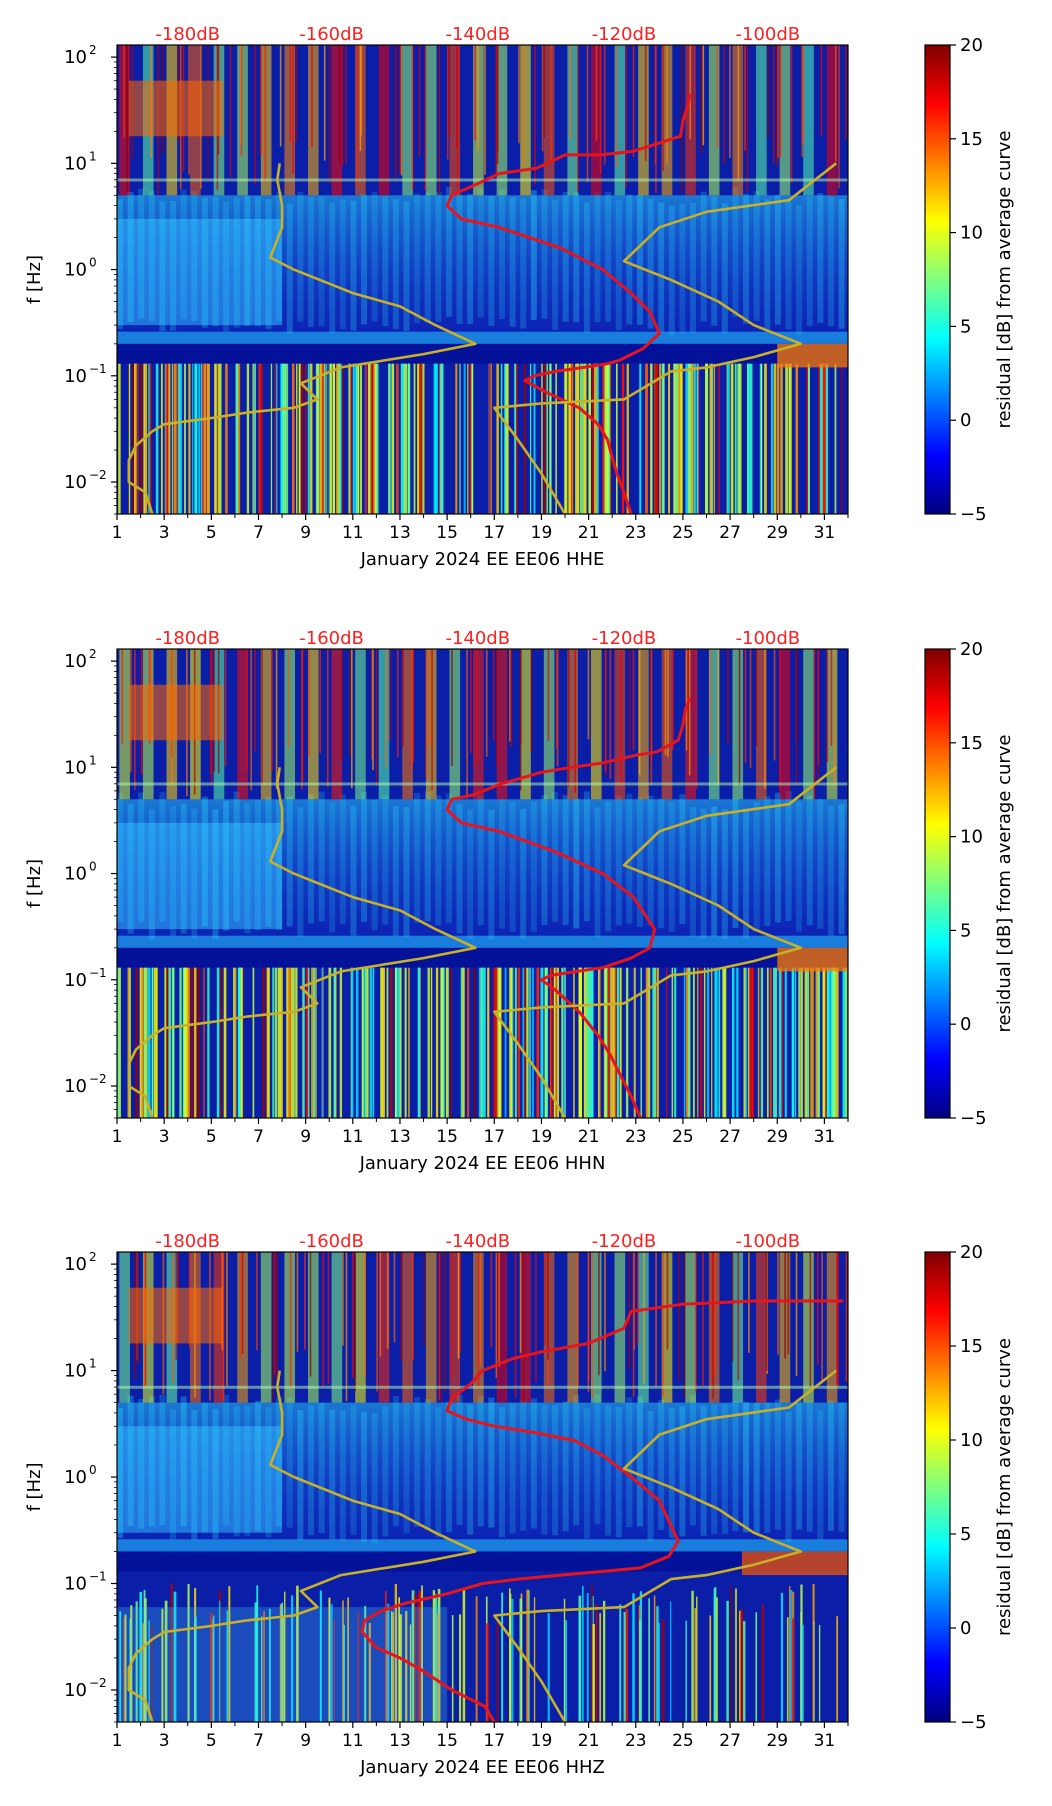 The height and width of the screenshot is (1806, 1052). Describe the element at coordinates (482, 1767) in the screenshot. I see `x-axis-label: January 2024 EE EE06 HHZ` at that location.